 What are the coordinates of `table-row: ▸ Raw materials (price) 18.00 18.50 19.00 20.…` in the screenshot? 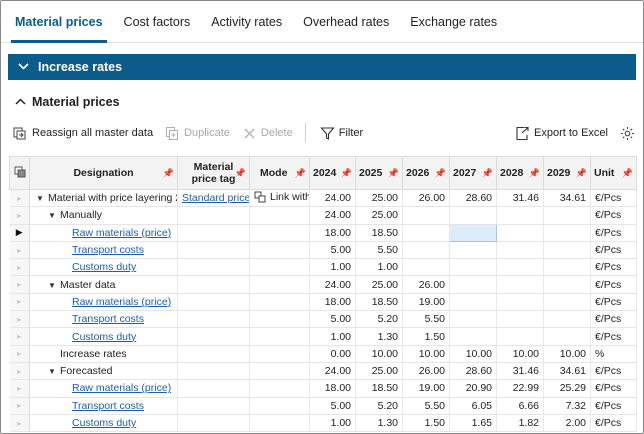 It's located at (323, 388).